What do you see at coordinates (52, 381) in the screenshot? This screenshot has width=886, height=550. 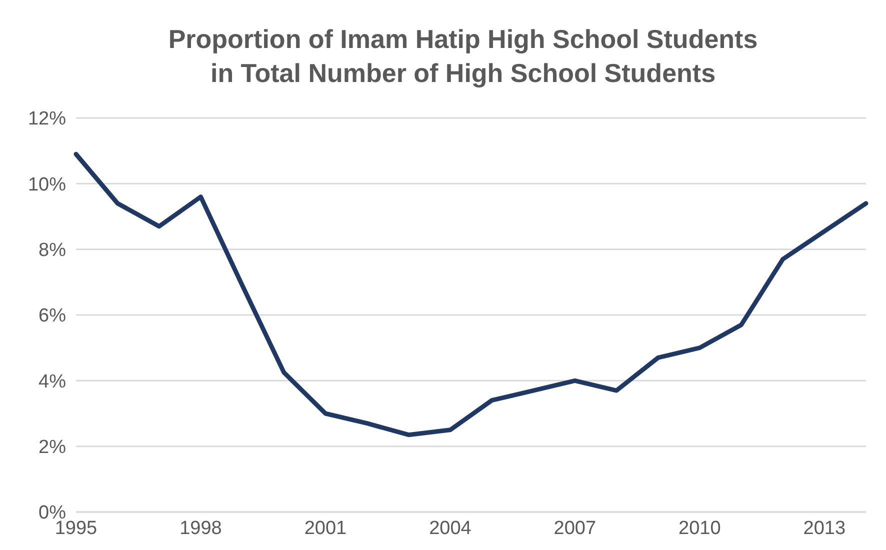 I see `y-tick-label: 4%` at bounding box center [52, 381].